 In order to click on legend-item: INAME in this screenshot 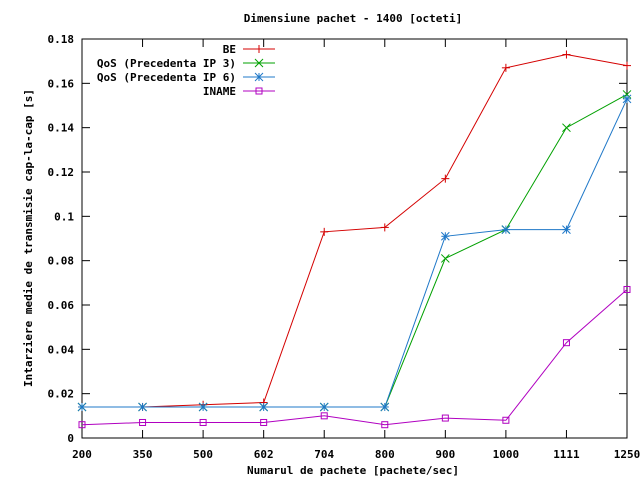, I will do `click(239, 91)`.